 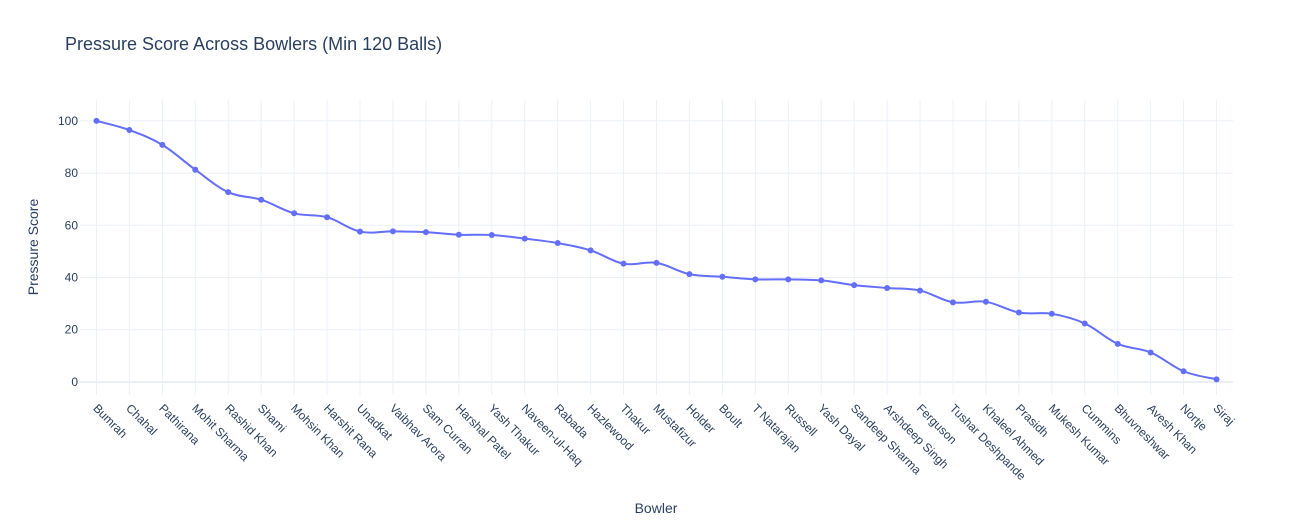 What do you see at coordinates (110, 421) in the screenshot?
I see `x-tick-label: Bumrah` at bounding box center [110, 421].